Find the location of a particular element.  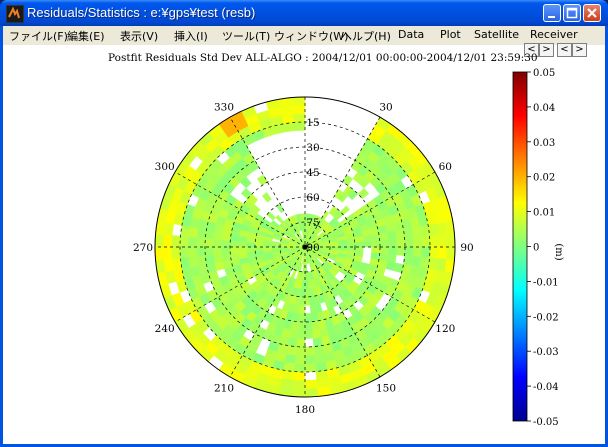

nav-prev-button: < is located at coordinates (531, 50).